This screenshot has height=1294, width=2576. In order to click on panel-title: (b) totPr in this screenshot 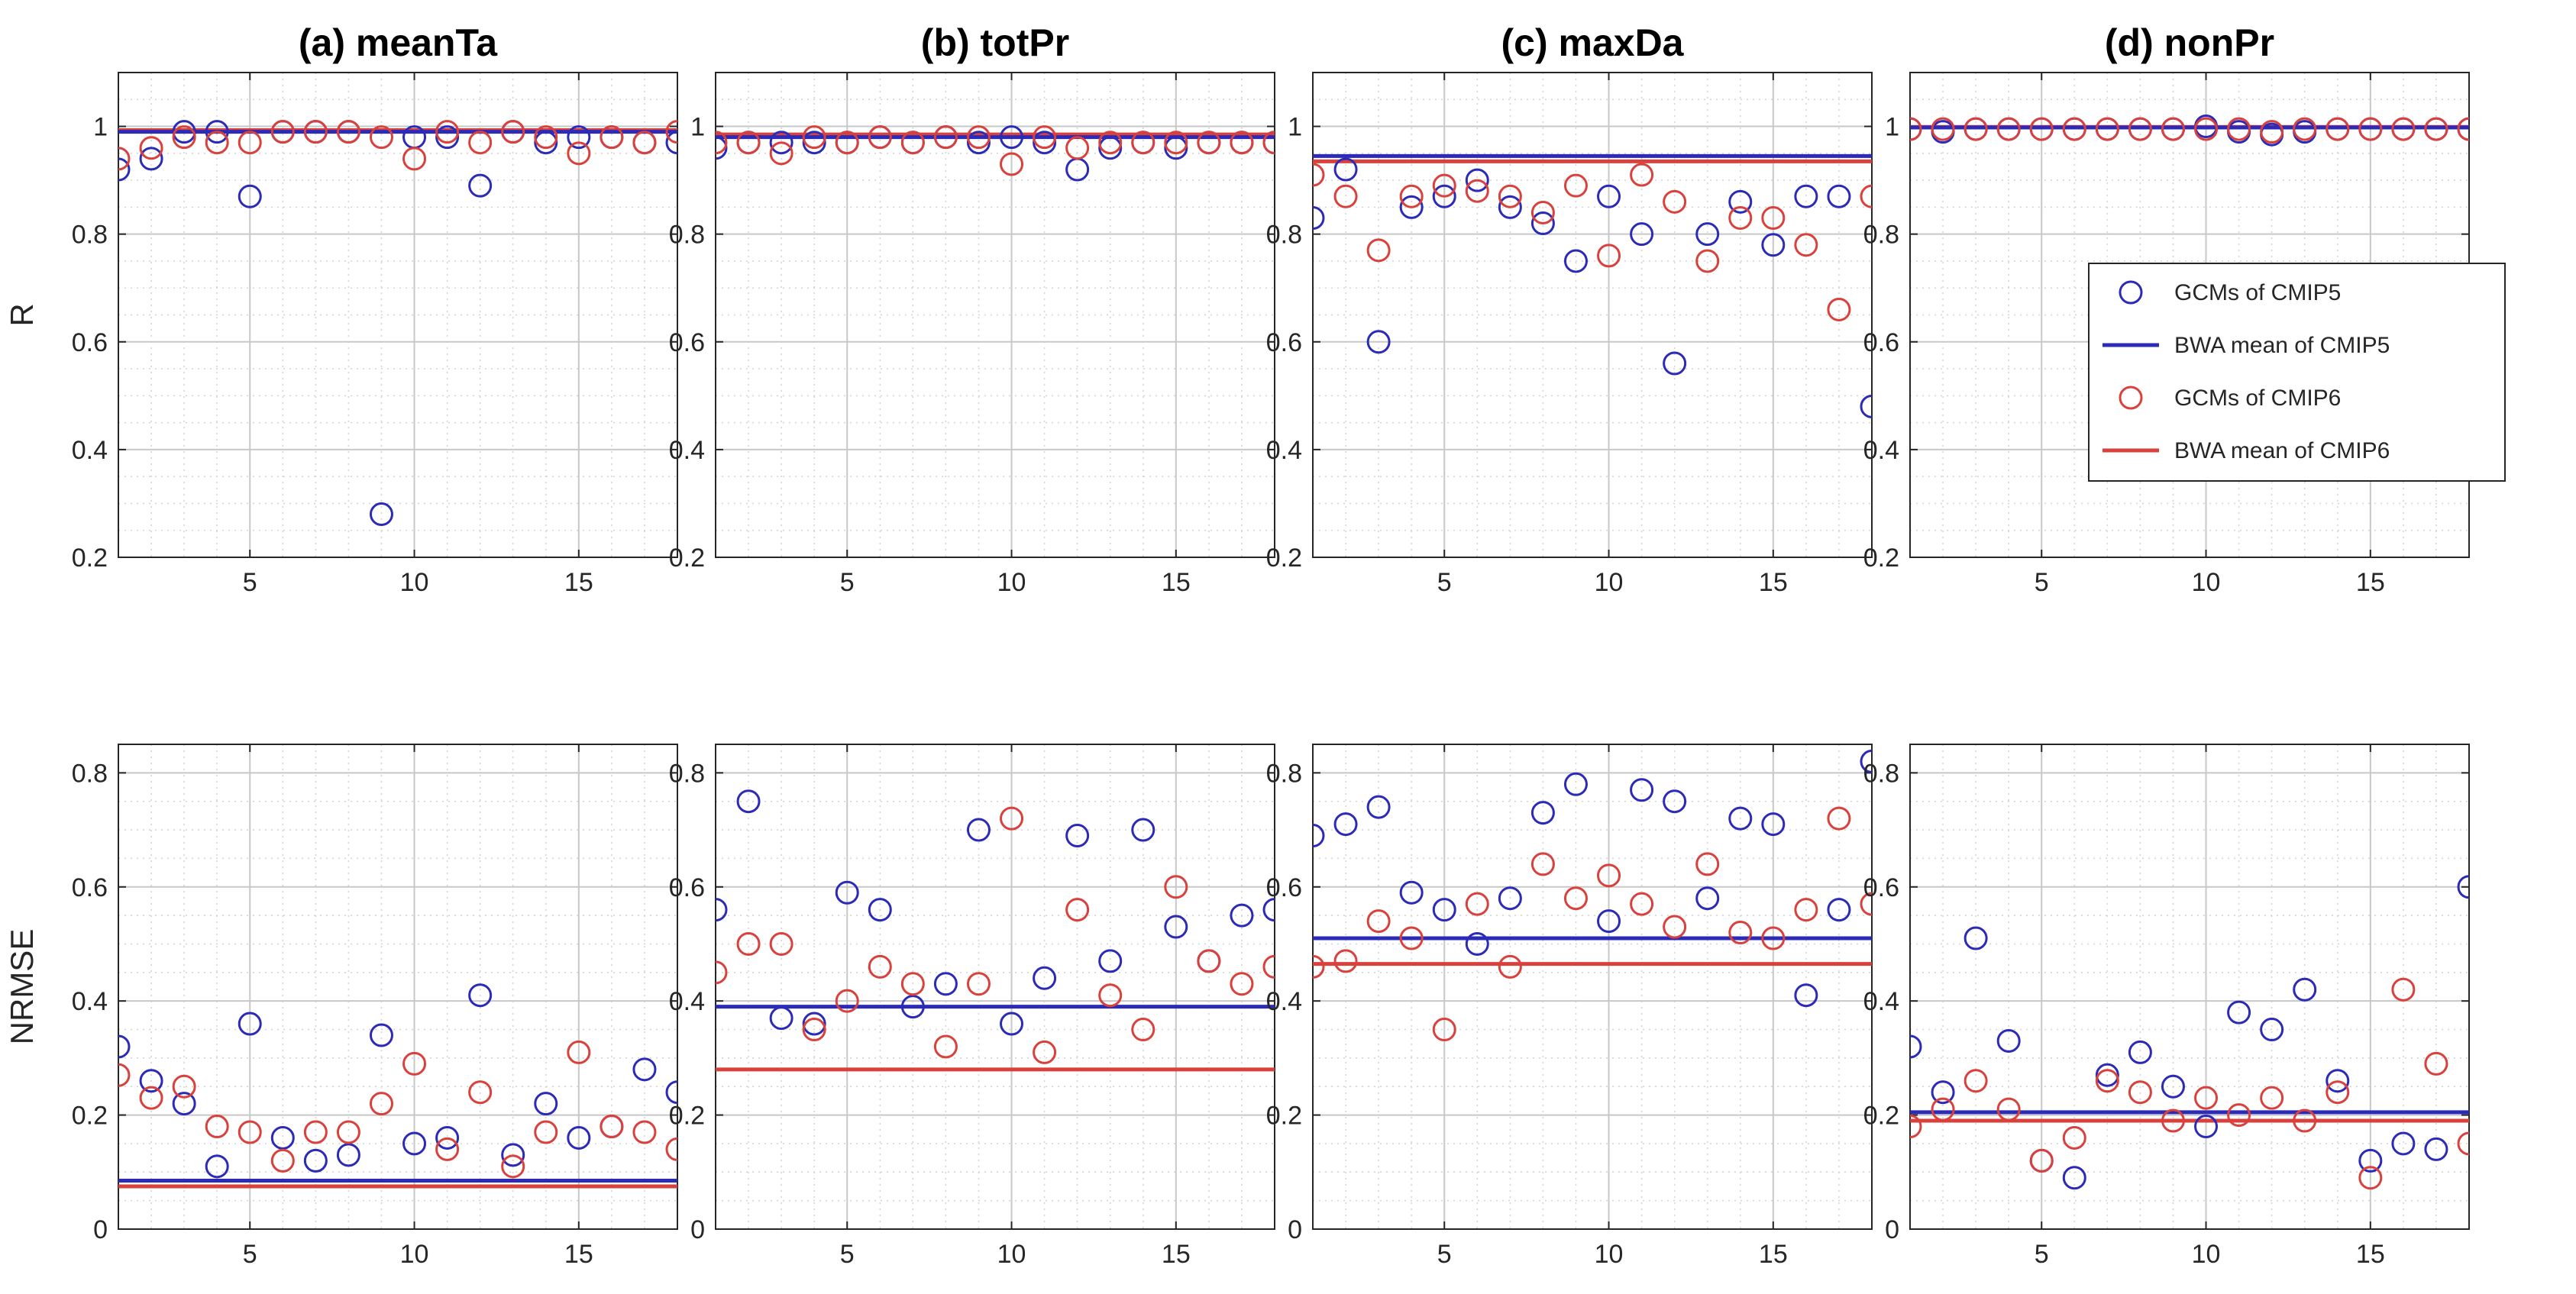, I will do `click(995, 42)`.